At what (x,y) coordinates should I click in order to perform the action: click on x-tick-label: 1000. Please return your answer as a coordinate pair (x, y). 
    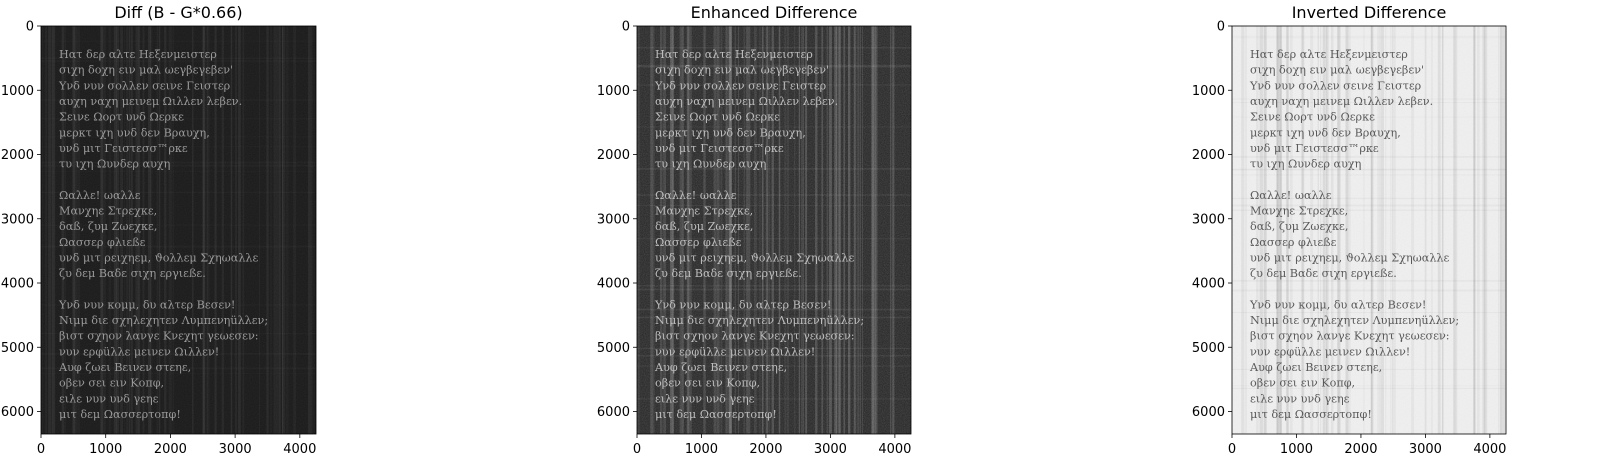
    Looking at the image, I should click on (105, 449).